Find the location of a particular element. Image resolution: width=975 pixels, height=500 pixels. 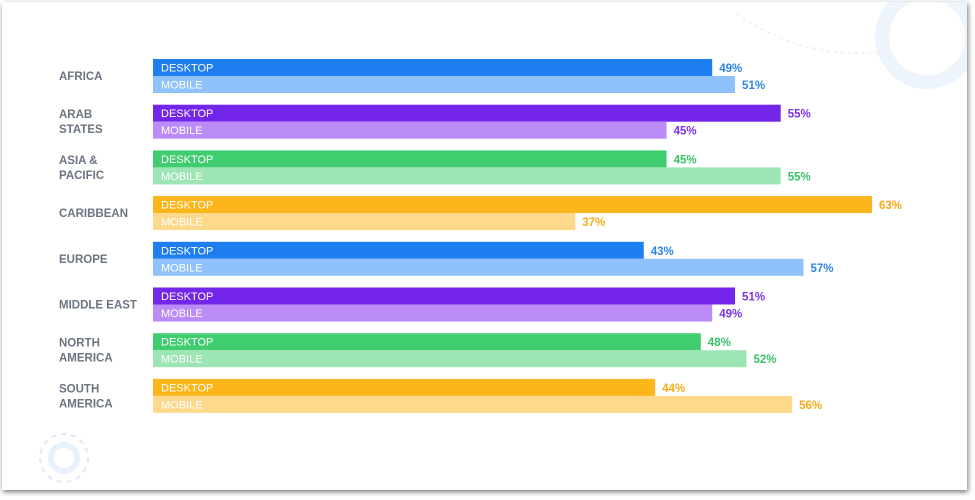

deco-ring-bottom-left is located at coordinates (64, 458).